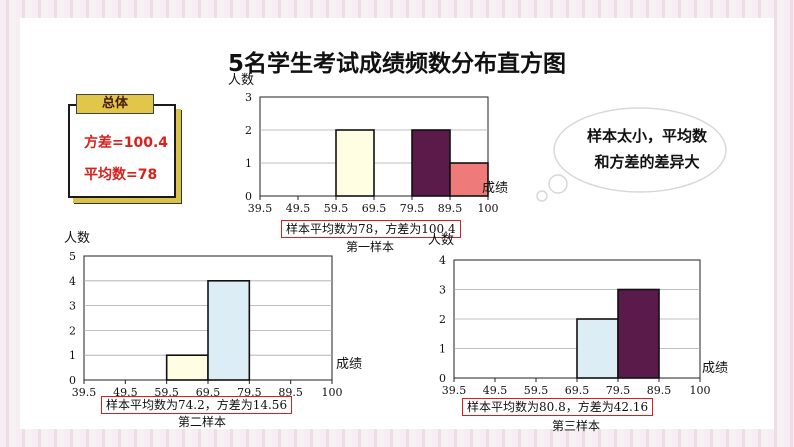  Describe the element at coordinates (121, 175) in the screenshot. I see `overall-mean: 平均数=78` at that location.